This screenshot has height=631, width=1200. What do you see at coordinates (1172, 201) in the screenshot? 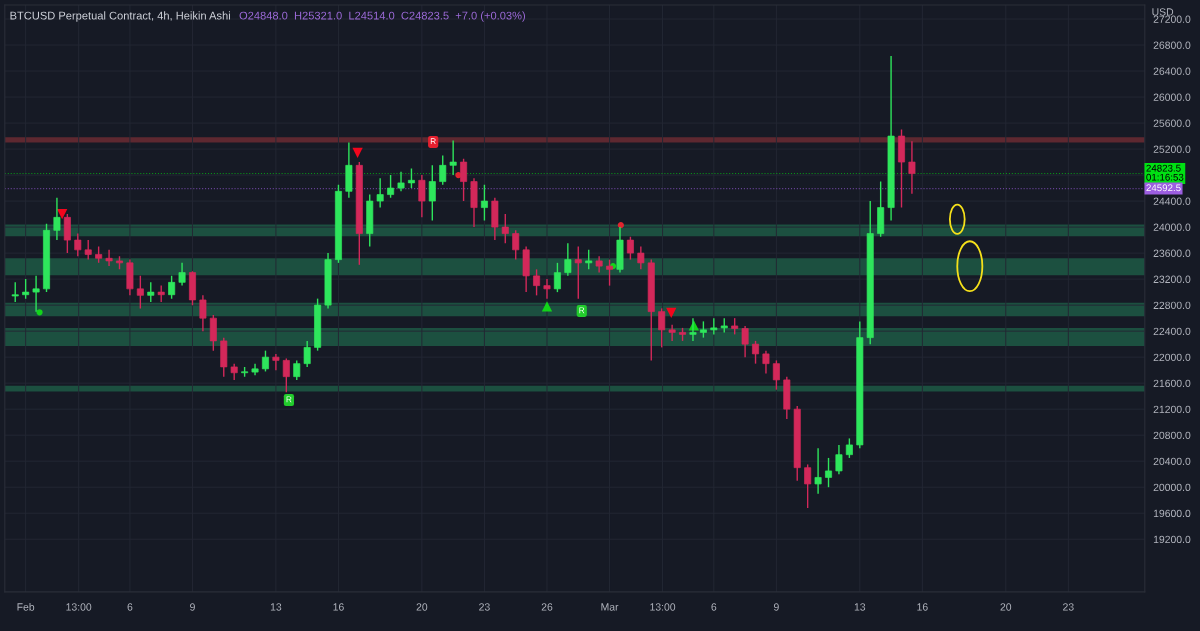
I see `y-tick-label: 24400.0` at bounding box center [1172, 201].